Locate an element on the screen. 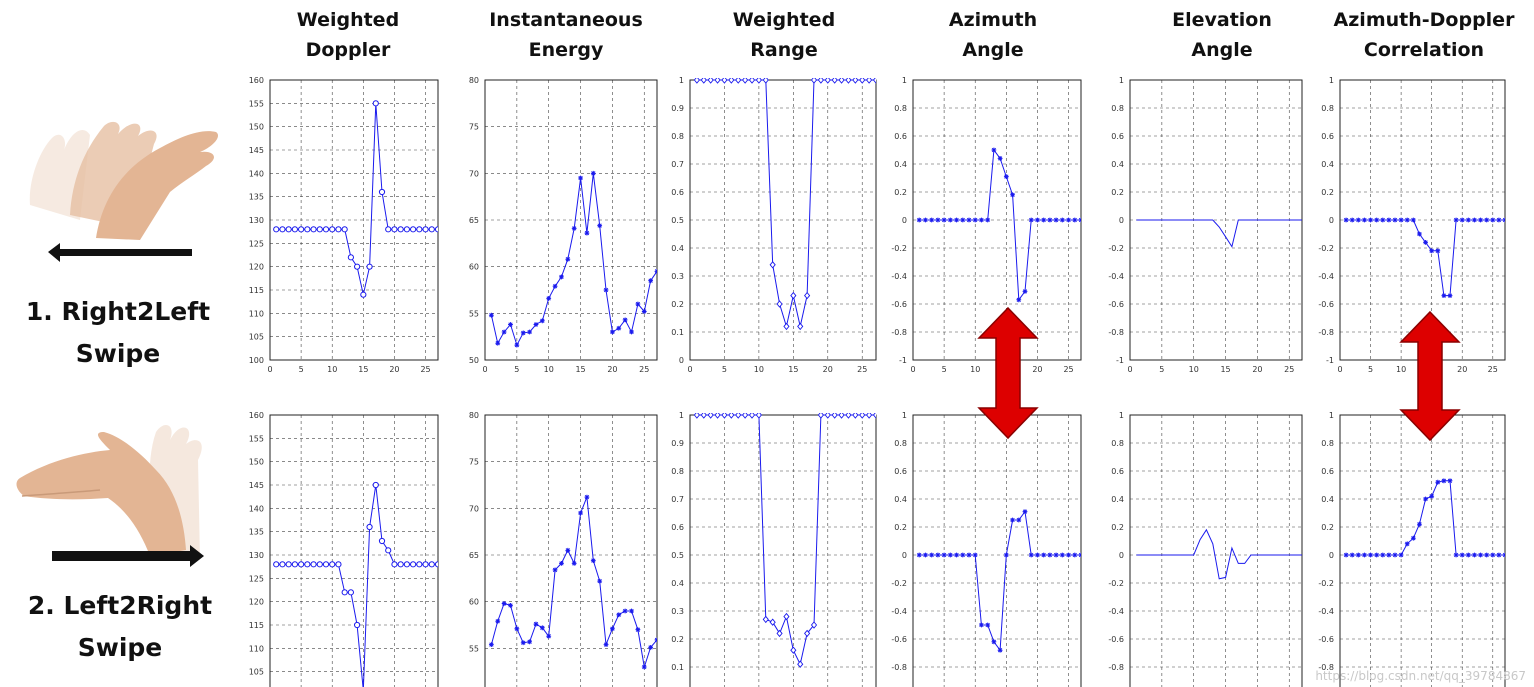 The image size is (1534, 687). y-tick-label: 0.1 is located at coordinates (677, 332).